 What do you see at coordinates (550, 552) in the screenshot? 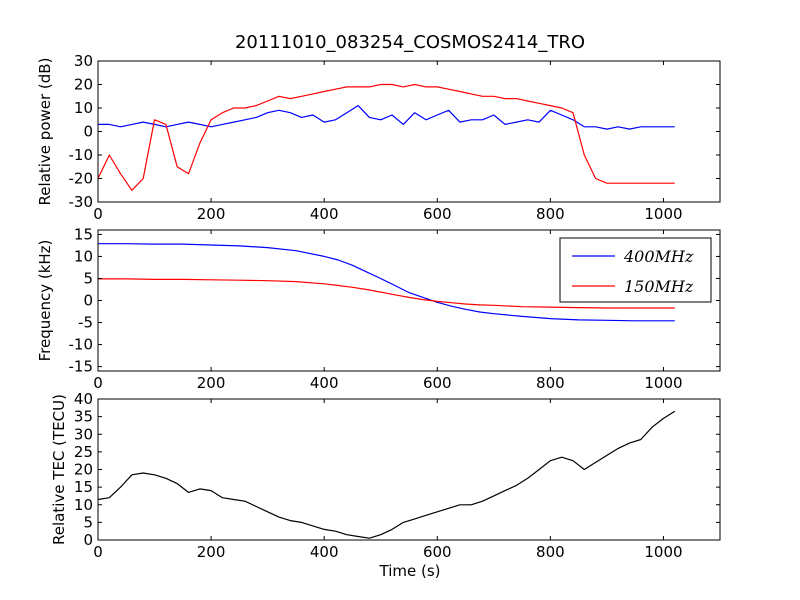
I see `tec-x-tick-label: 800` at bounding box center [550, 552].